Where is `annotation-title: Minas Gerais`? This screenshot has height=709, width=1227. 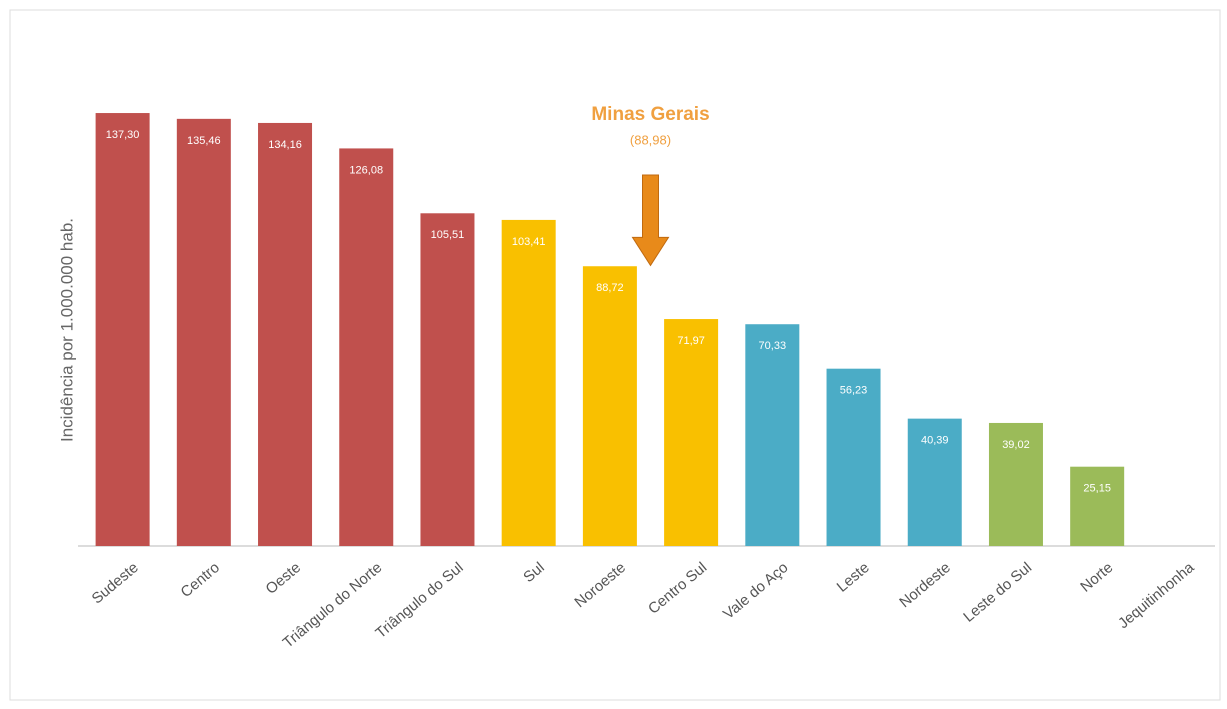 annotation-title: Minas Gerais is located at coordinates (650, 114).